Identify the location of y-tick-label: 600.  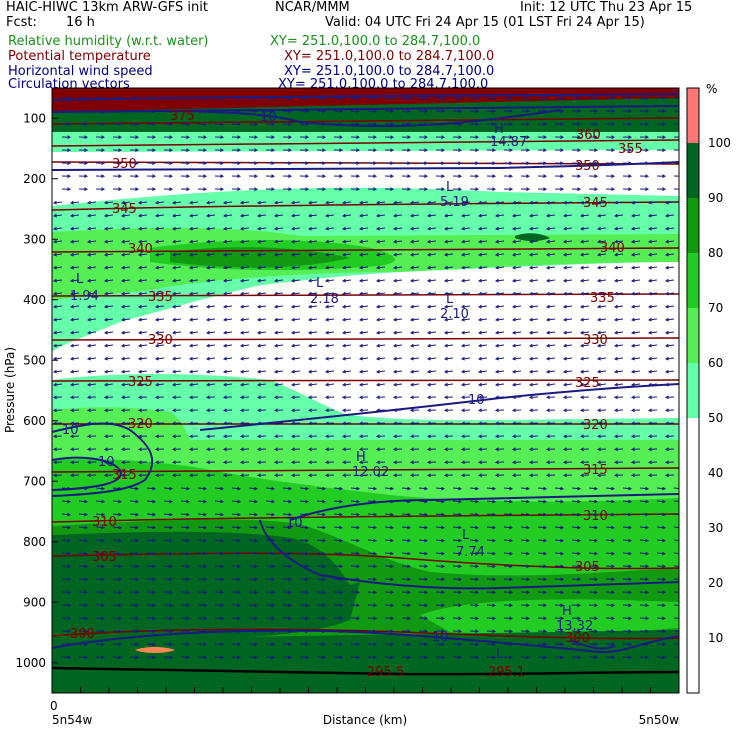
(34, 421).